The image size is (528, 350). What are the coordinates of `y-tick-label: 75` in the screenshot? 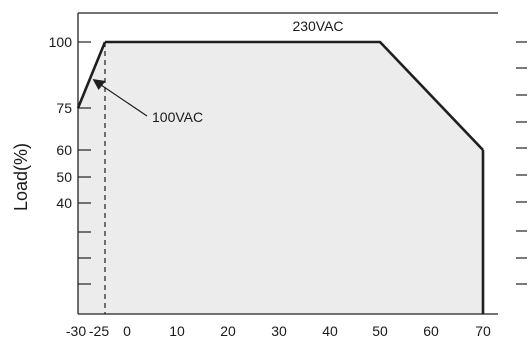 It's located at (64, 108).